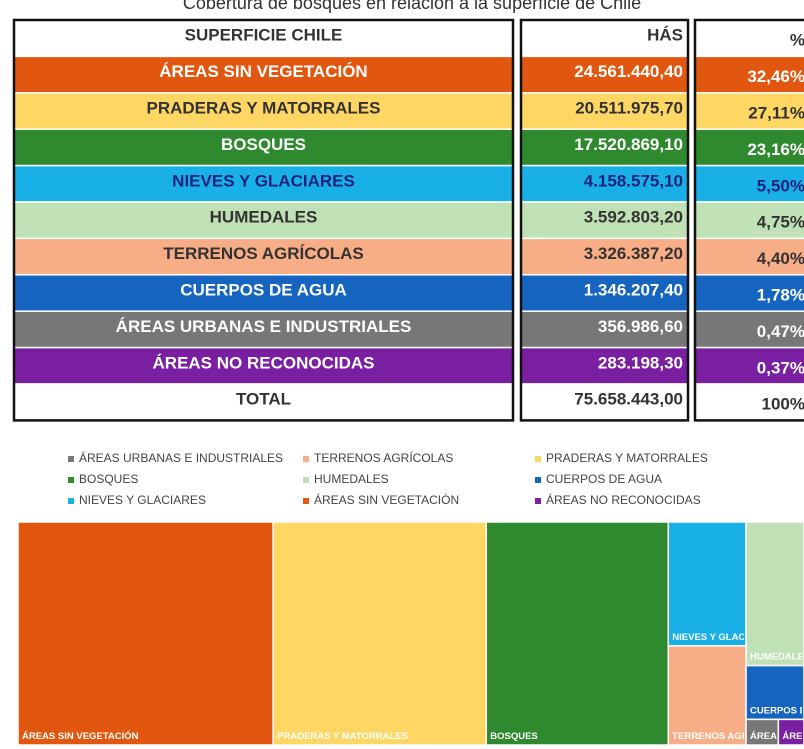 The image size is (804, 749). What do you see at coordinates (263, 144) in the screenshot?
I see `table-text: BOSQUES` at bounding box center [263, 144].